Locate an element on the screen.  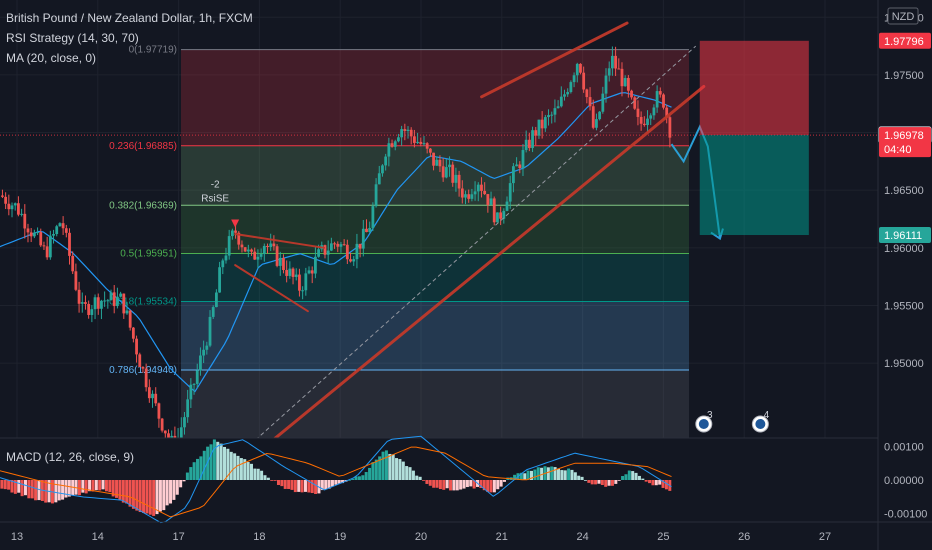
price-tick-label: 1.95000 is located at coordinates (904, 364).